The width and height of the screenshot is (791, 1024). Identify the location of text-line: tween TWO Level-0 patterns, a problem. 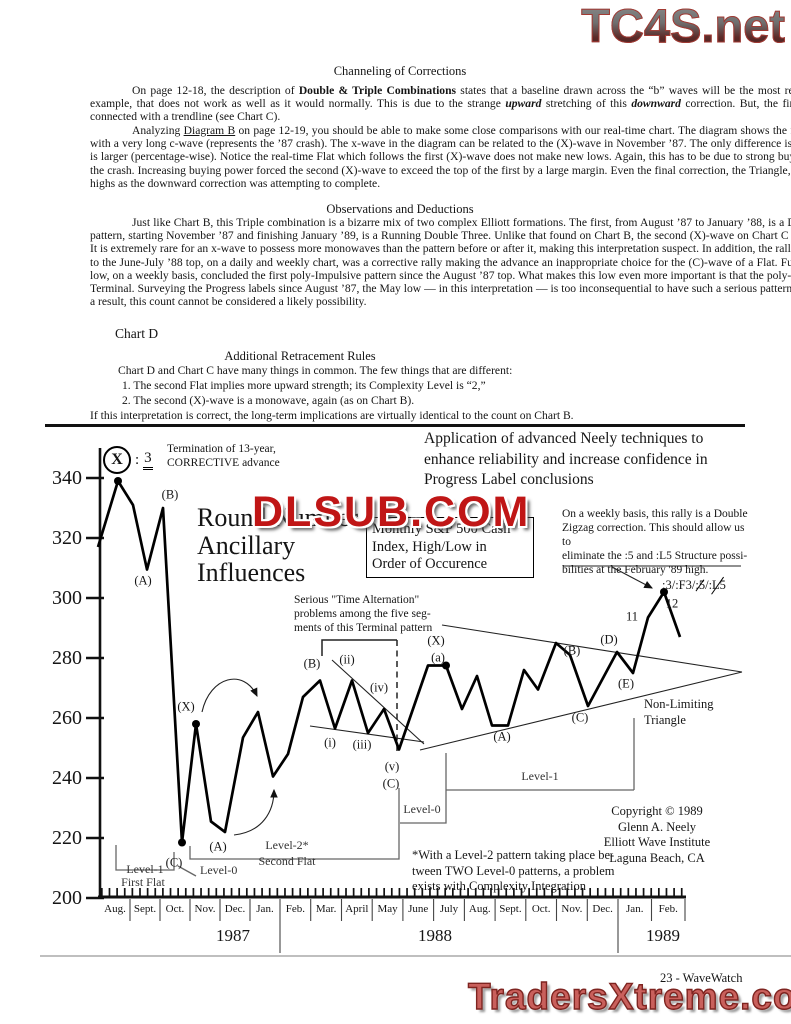
(513, 870).